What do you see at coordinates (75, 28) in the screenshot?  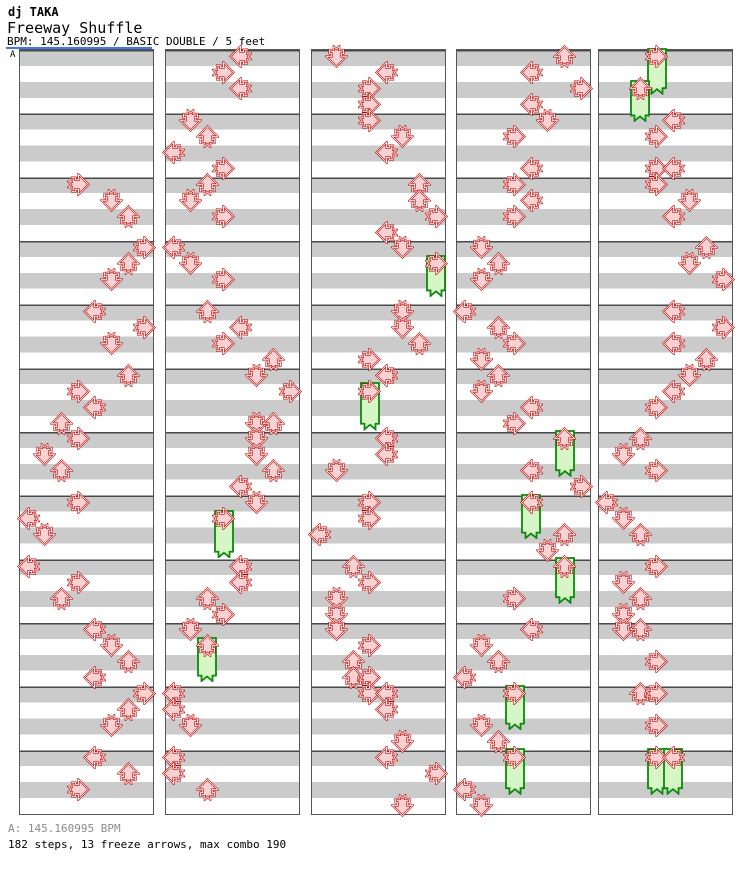 I see `song-title: Freeway Shuffle` at bounding box center [75, 28].